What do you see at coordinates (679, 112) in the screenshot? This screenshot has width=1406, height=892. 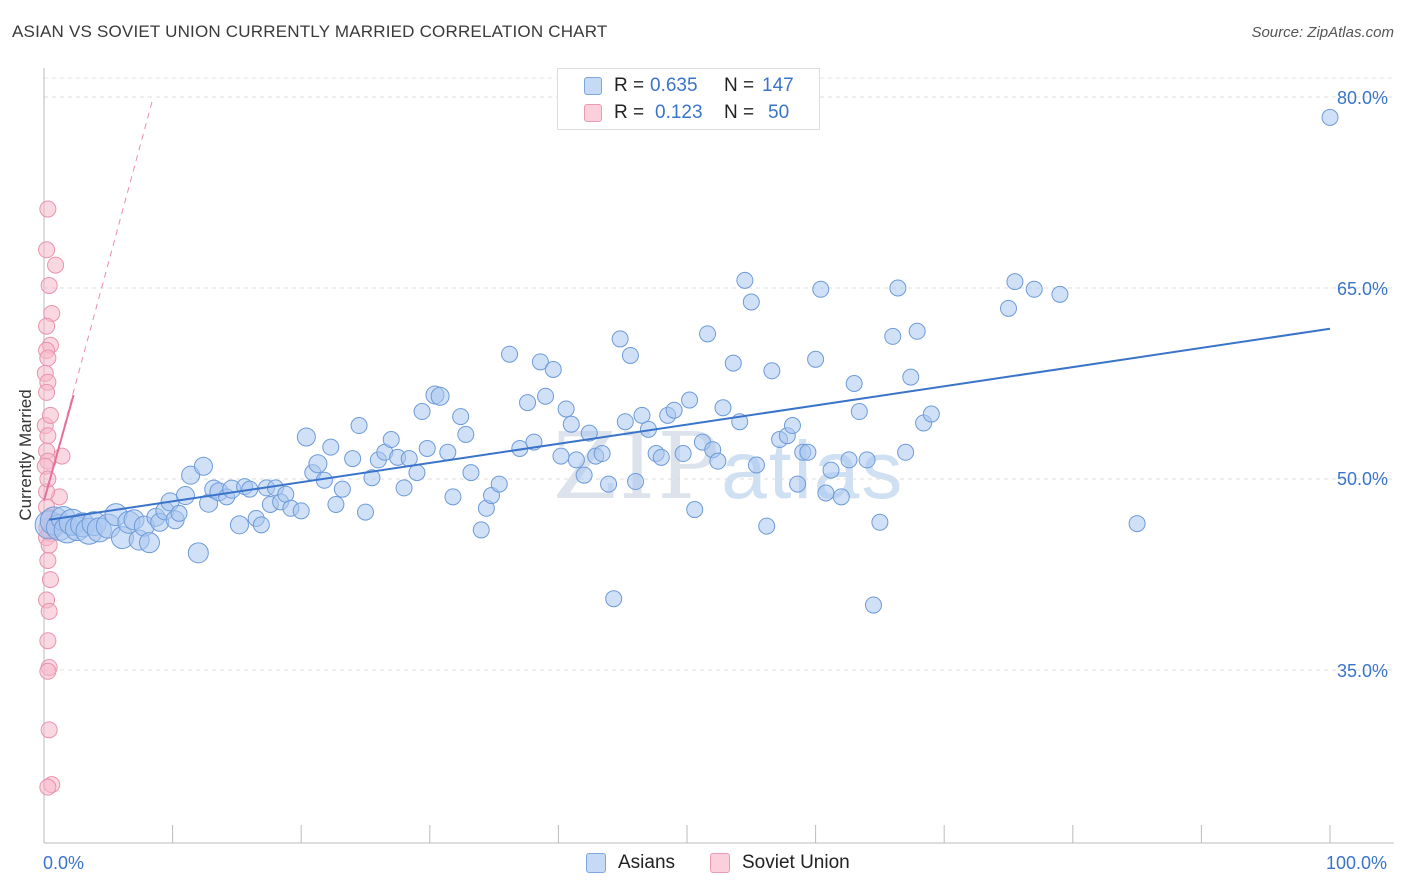 I see `legend-r-value: 0.123` at bounding box center [679, 112].